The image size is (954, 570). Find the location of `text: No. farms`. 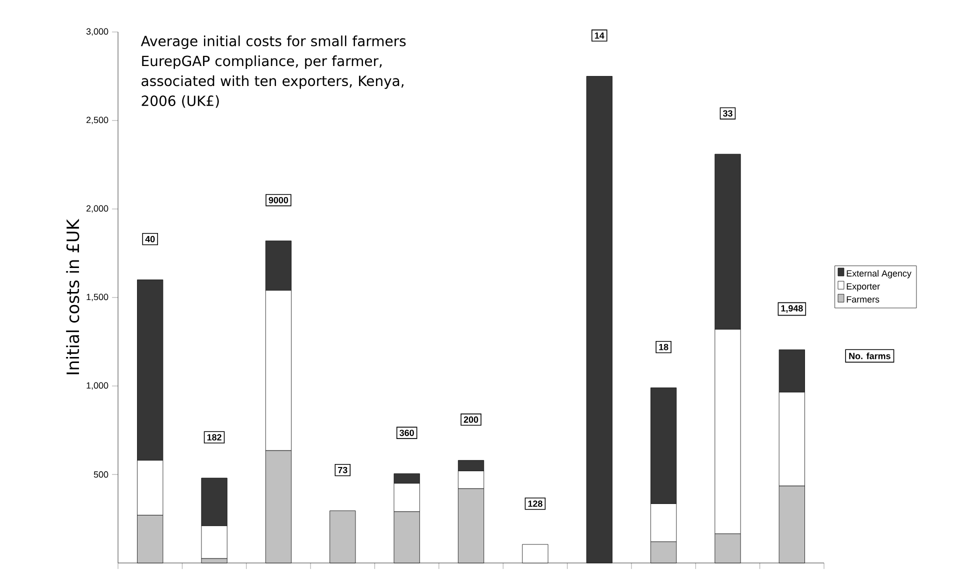

text: No. farms is located at coordinates (869, 356).